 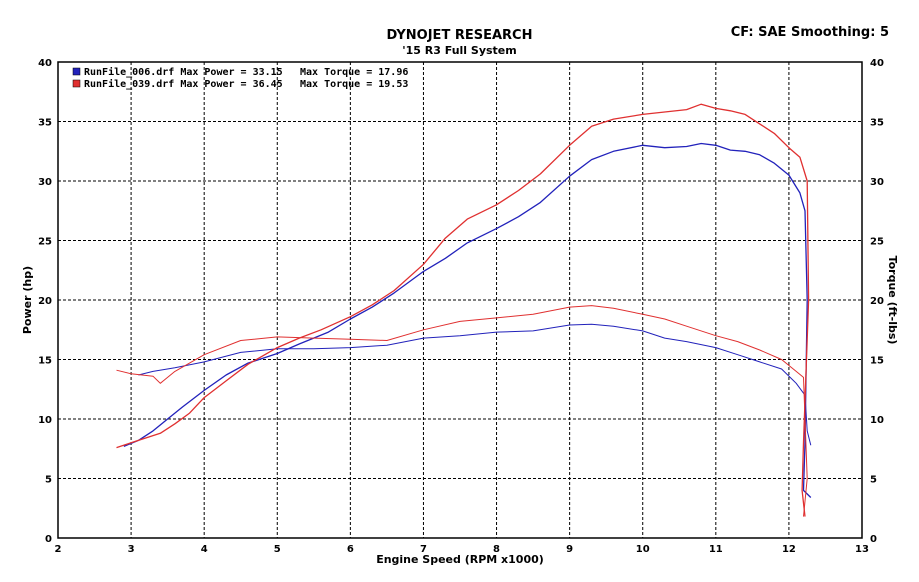 I want to click on x-tick-label: 11, so click(x=716, y=549).